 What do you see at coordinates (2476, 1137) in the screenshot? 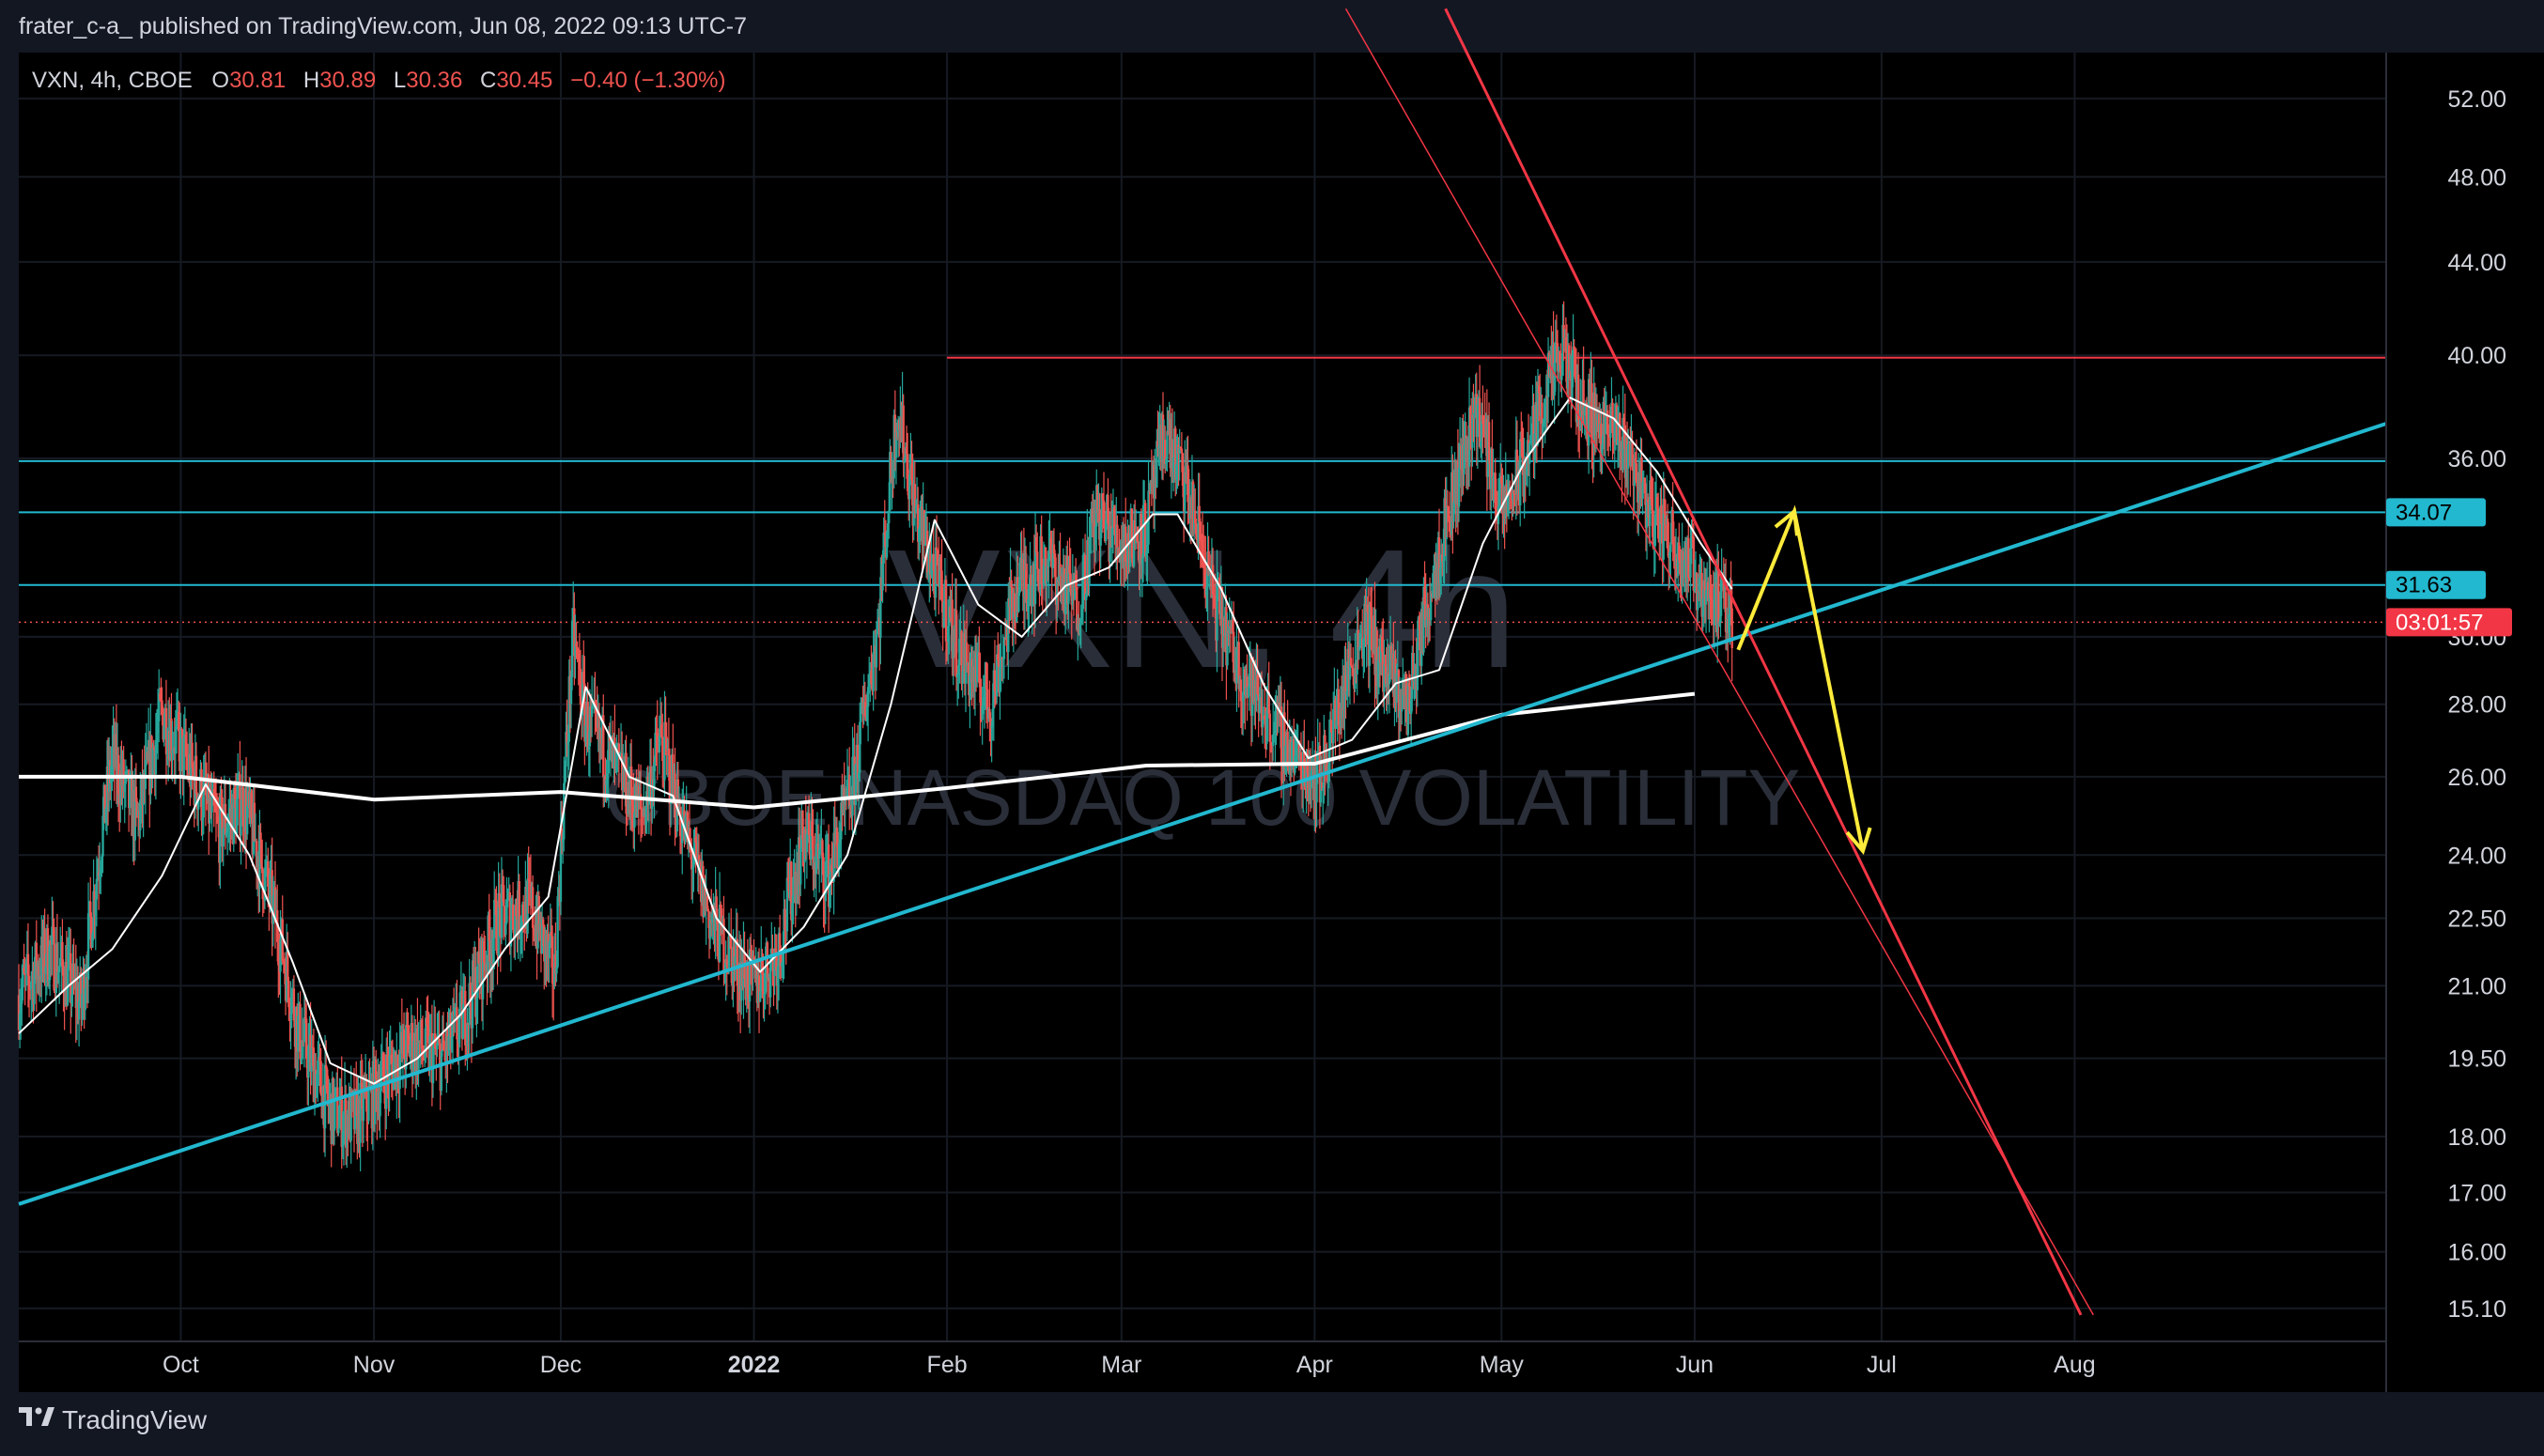
I see `price-tick-label: 18.00` at bounding box center [2476, 1137].